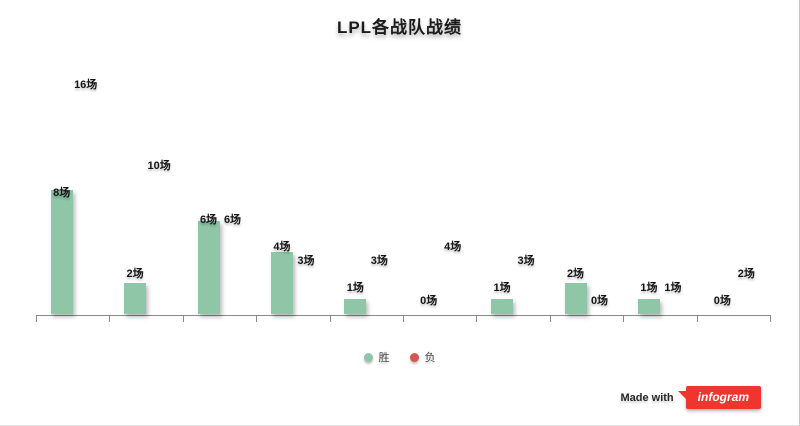 This screenshot has height=426, width=800. I want to click on value-label-loss: 10场, so click(159, 166).